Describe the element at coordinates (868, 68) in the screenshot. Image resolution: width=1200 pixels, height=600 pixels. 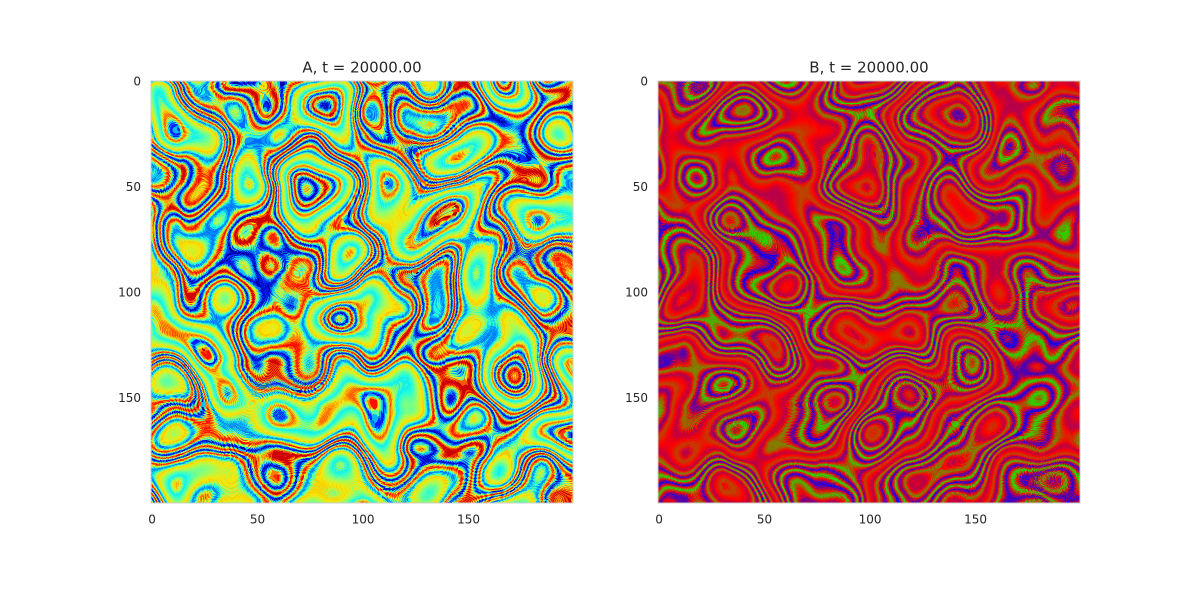
I see `chart-title: B, t = 20000.00` at that location.